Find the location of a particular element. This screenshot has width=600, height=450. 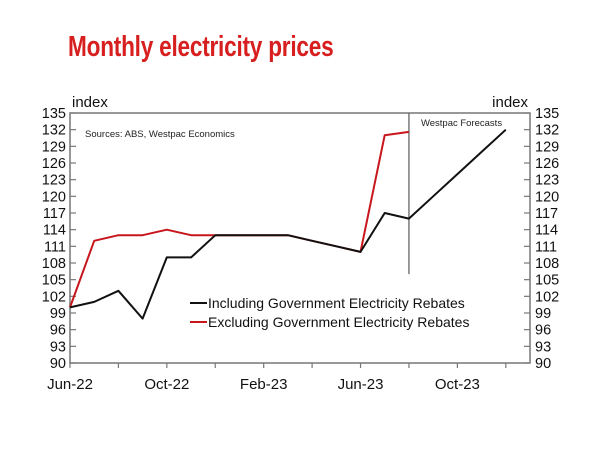

forecast-annotation: Westpac Forecasts is located at coordinates (461, 123).